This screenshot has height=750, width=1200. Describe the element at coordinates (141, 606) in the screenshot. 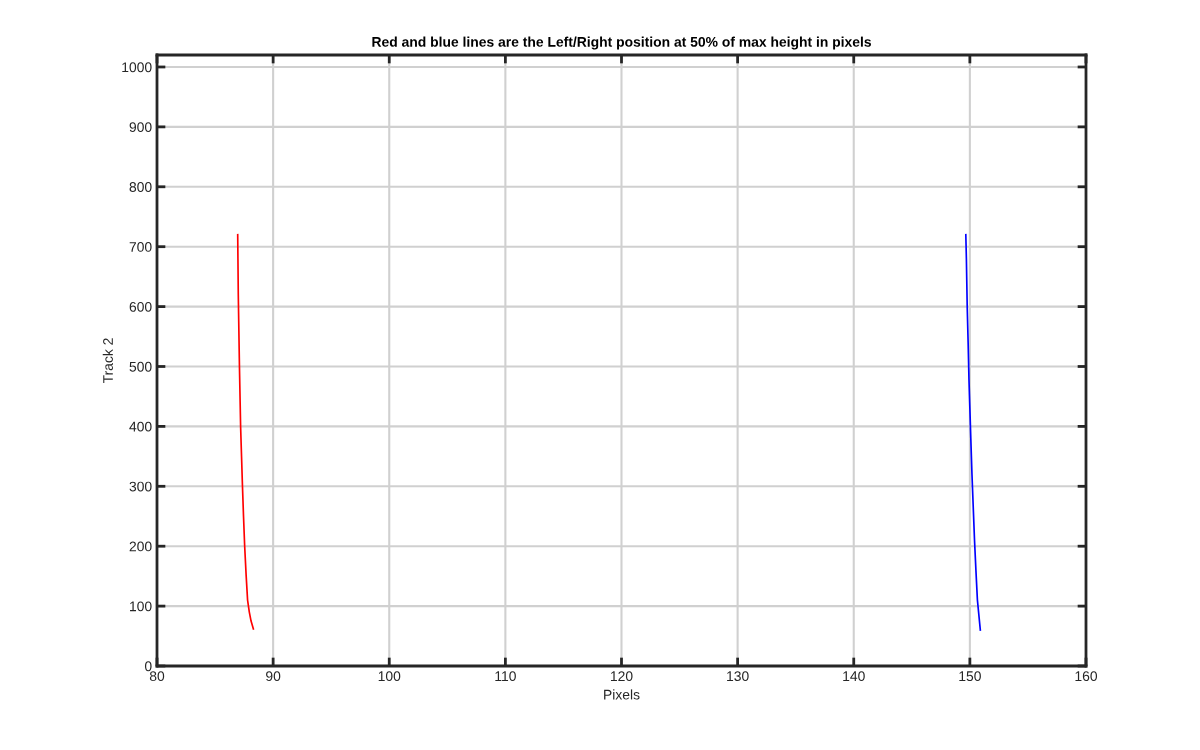

I see `y-tick-label: 100` at that location.